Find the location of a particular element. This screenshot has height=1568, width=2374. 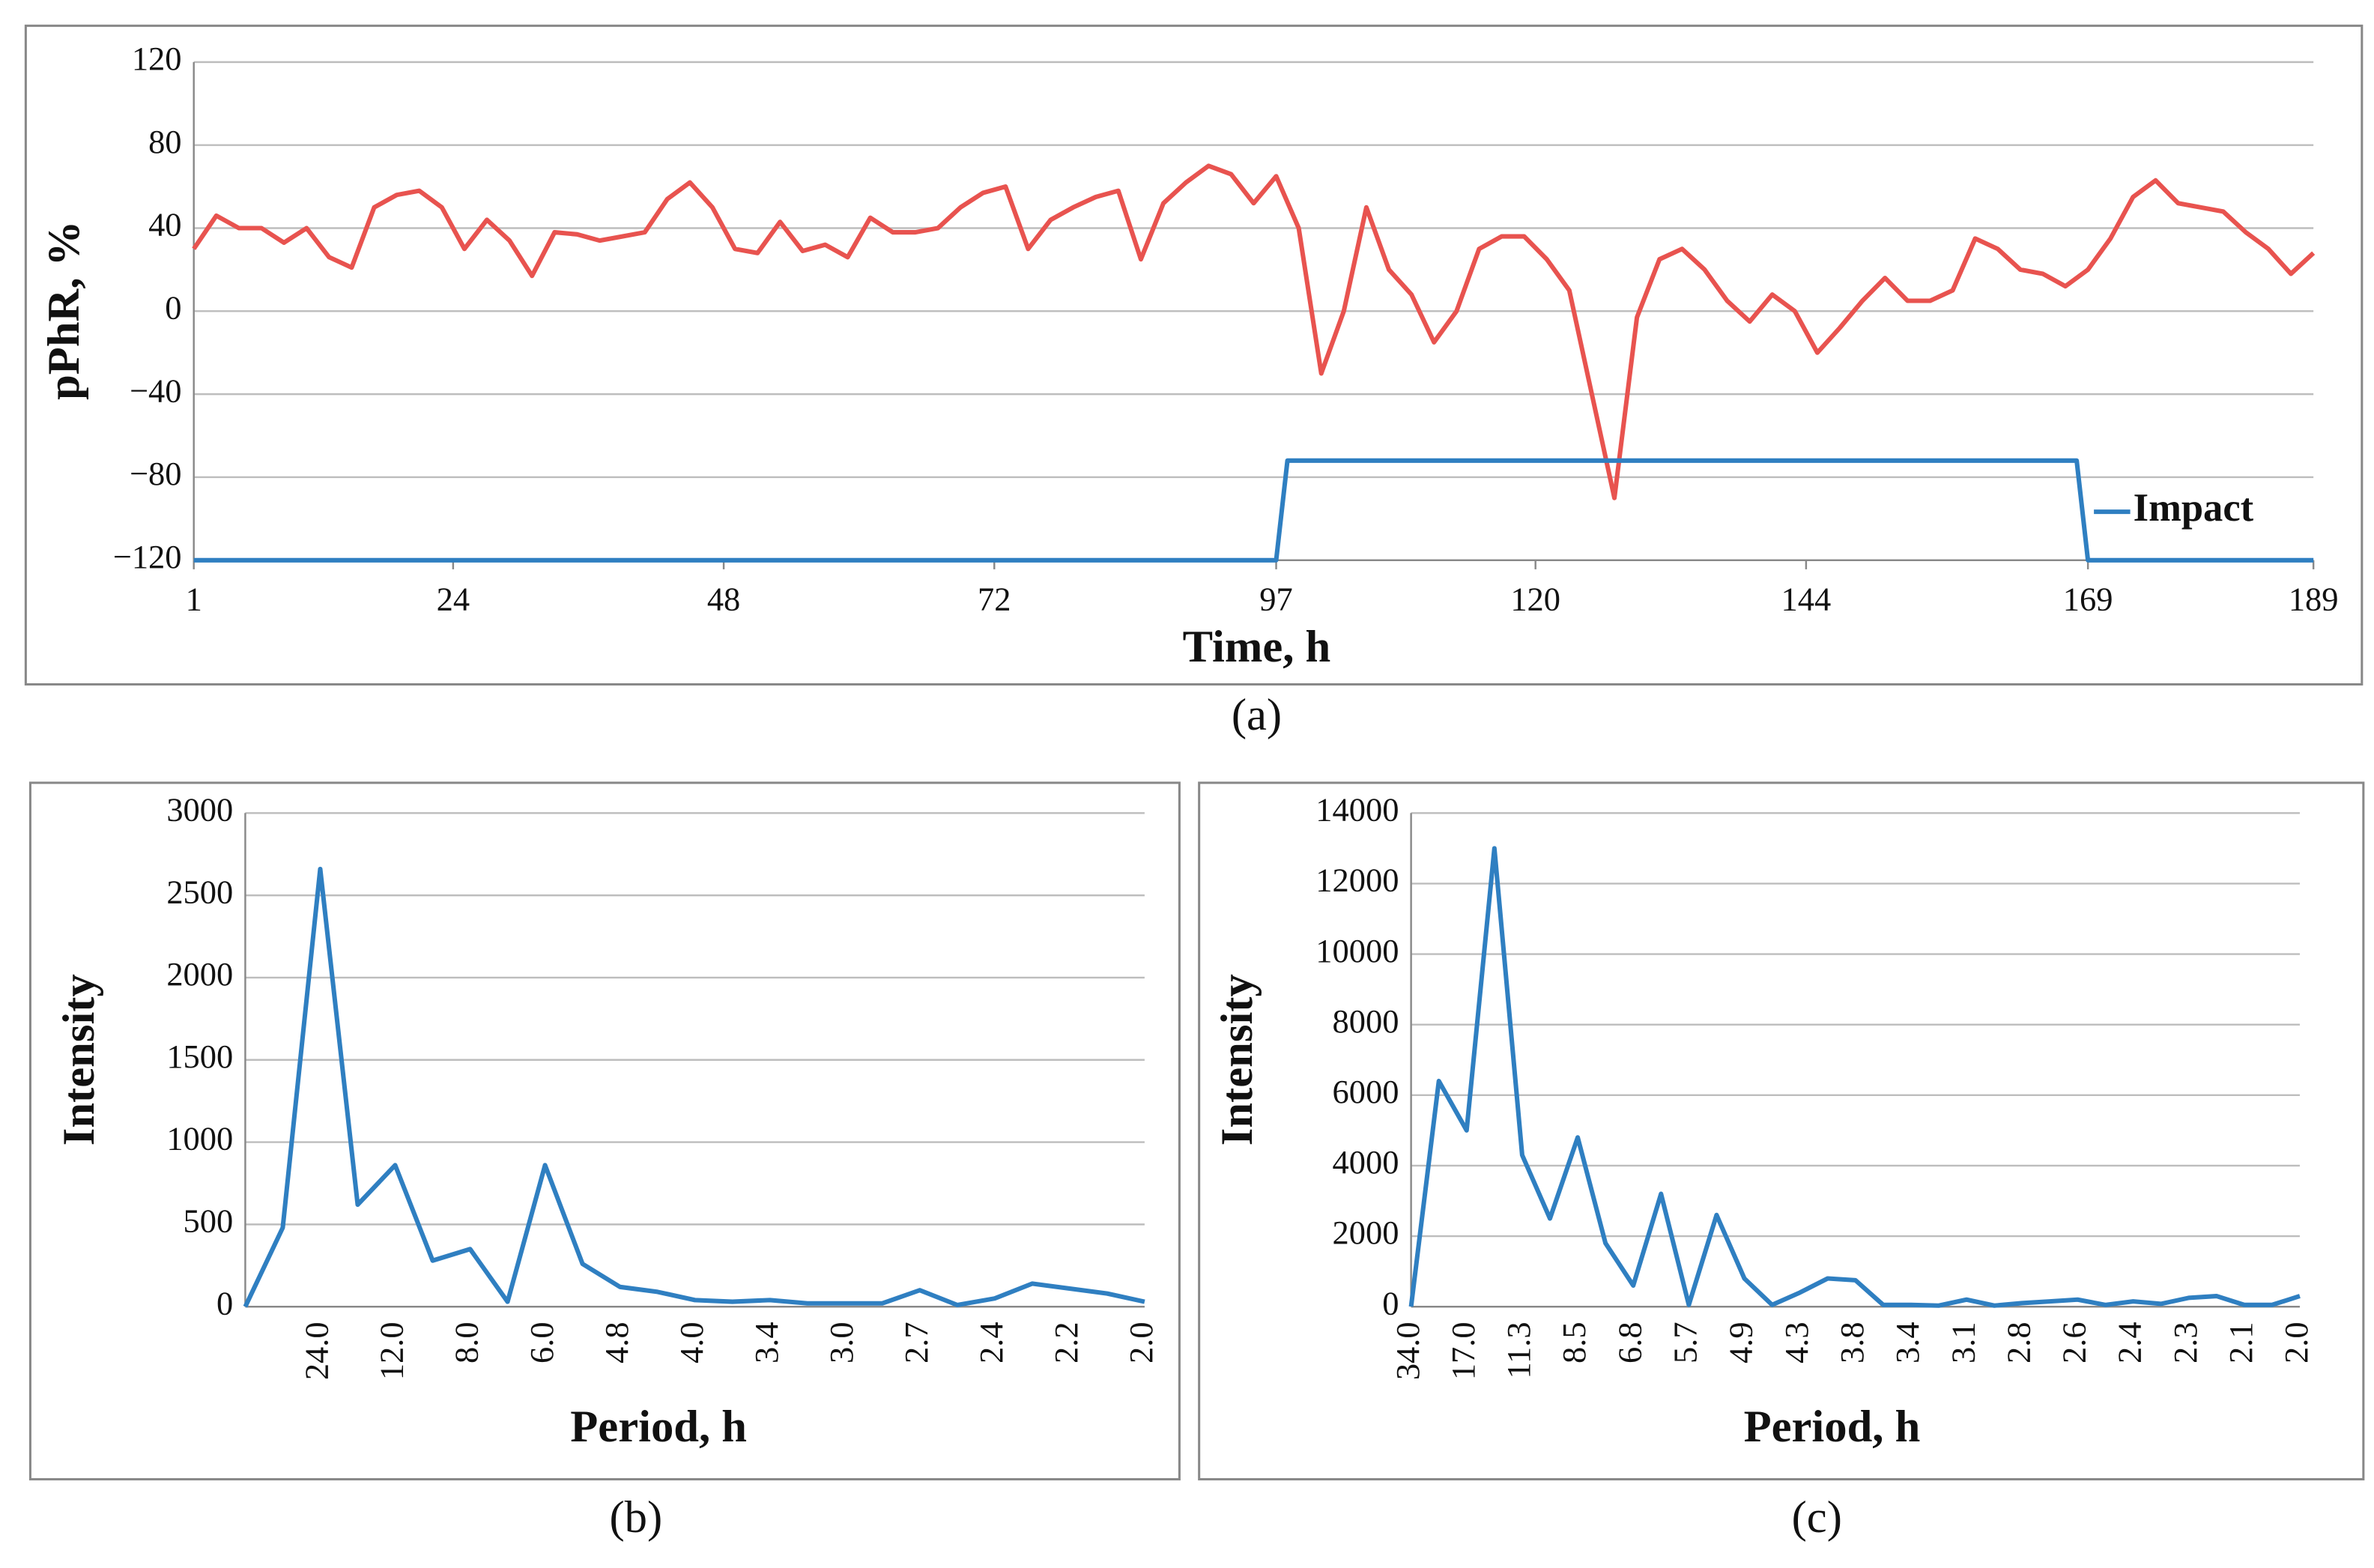

y-tick-label: 6000 is located at coordinates (1366, 1091).